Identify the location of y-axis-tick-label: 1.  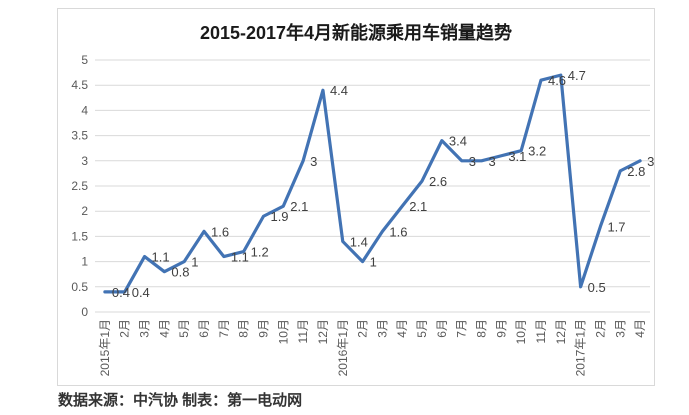
(84, 262).